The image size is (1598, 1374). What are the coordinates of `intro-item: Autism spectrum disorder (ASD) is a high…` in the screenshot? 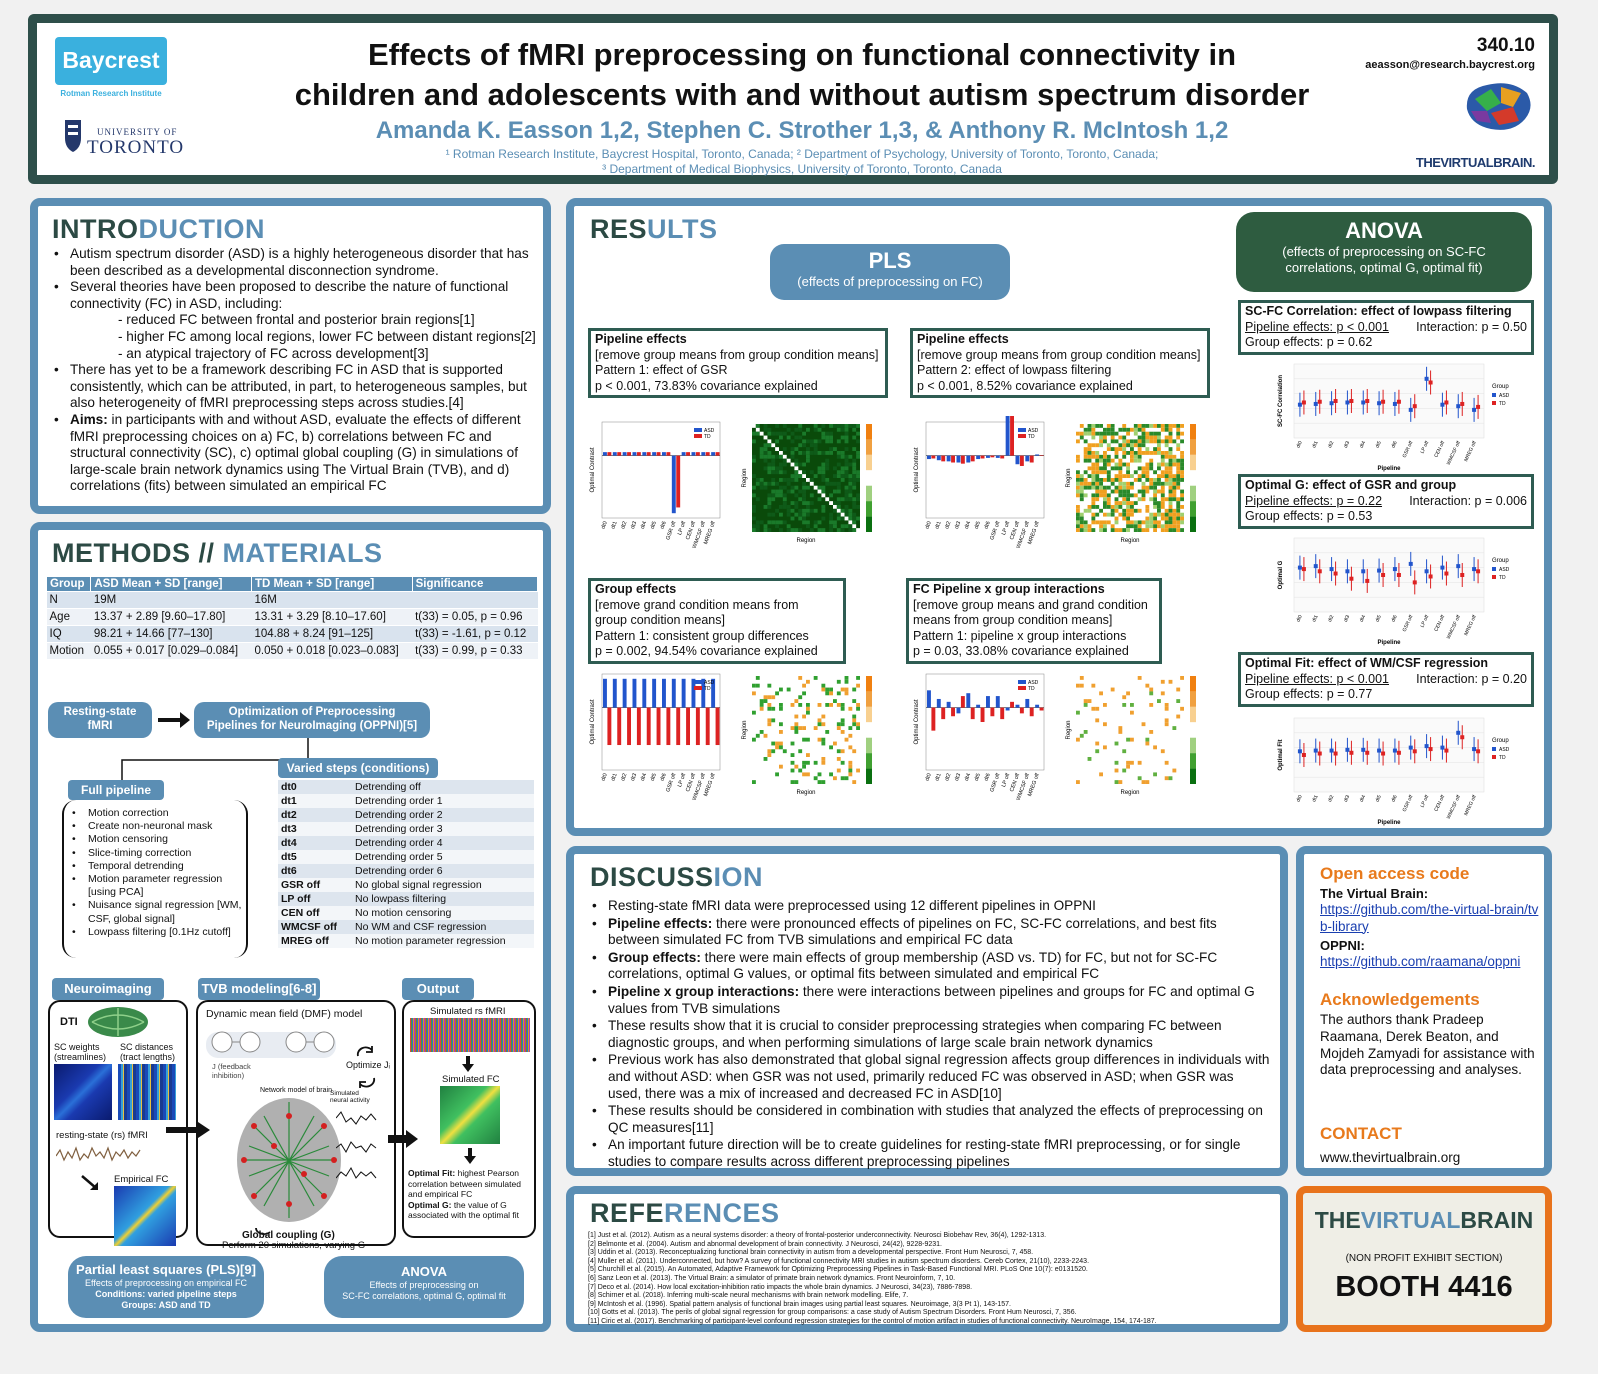 It's located at (295, 262).